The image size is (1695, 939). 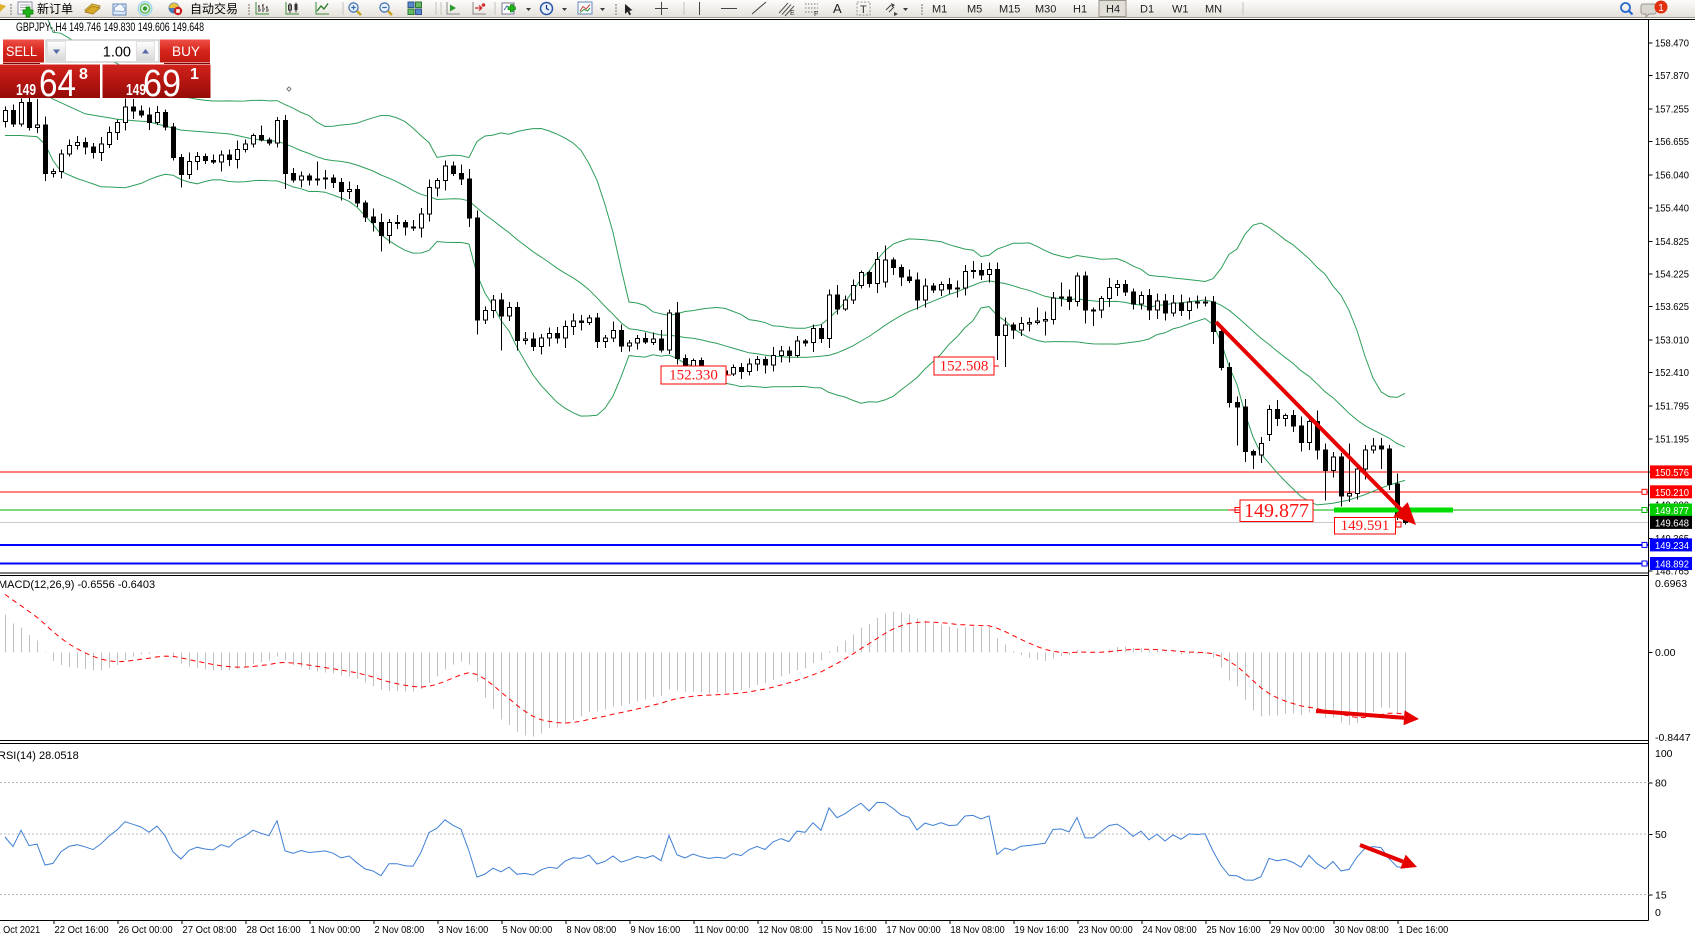 What do you see at coordinates (1658, 913) in the screenshot?
I see `svg-text: 0` at bounding box center [1658, 913].